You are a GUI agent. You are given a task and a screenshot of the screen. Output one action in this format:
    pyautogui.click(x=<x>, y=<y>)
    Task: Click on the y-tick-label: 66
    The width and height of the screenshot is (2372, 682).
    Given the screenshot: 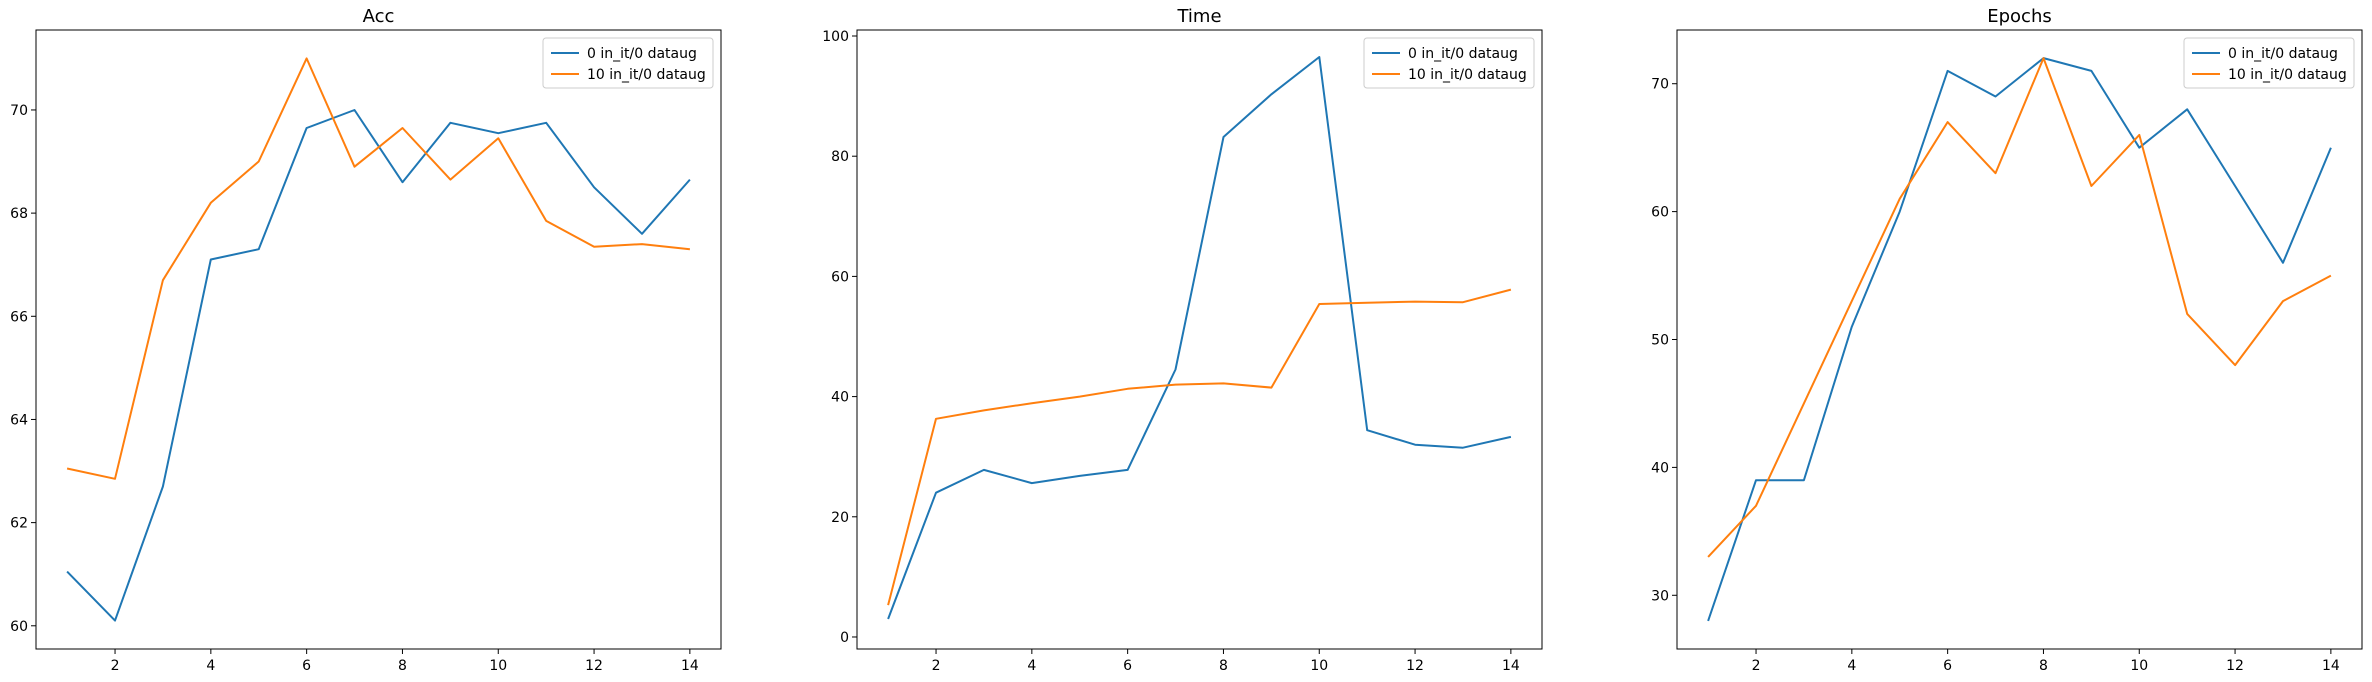 What is the action you would take?
    pyautogui.click(x=19, y=317)
    